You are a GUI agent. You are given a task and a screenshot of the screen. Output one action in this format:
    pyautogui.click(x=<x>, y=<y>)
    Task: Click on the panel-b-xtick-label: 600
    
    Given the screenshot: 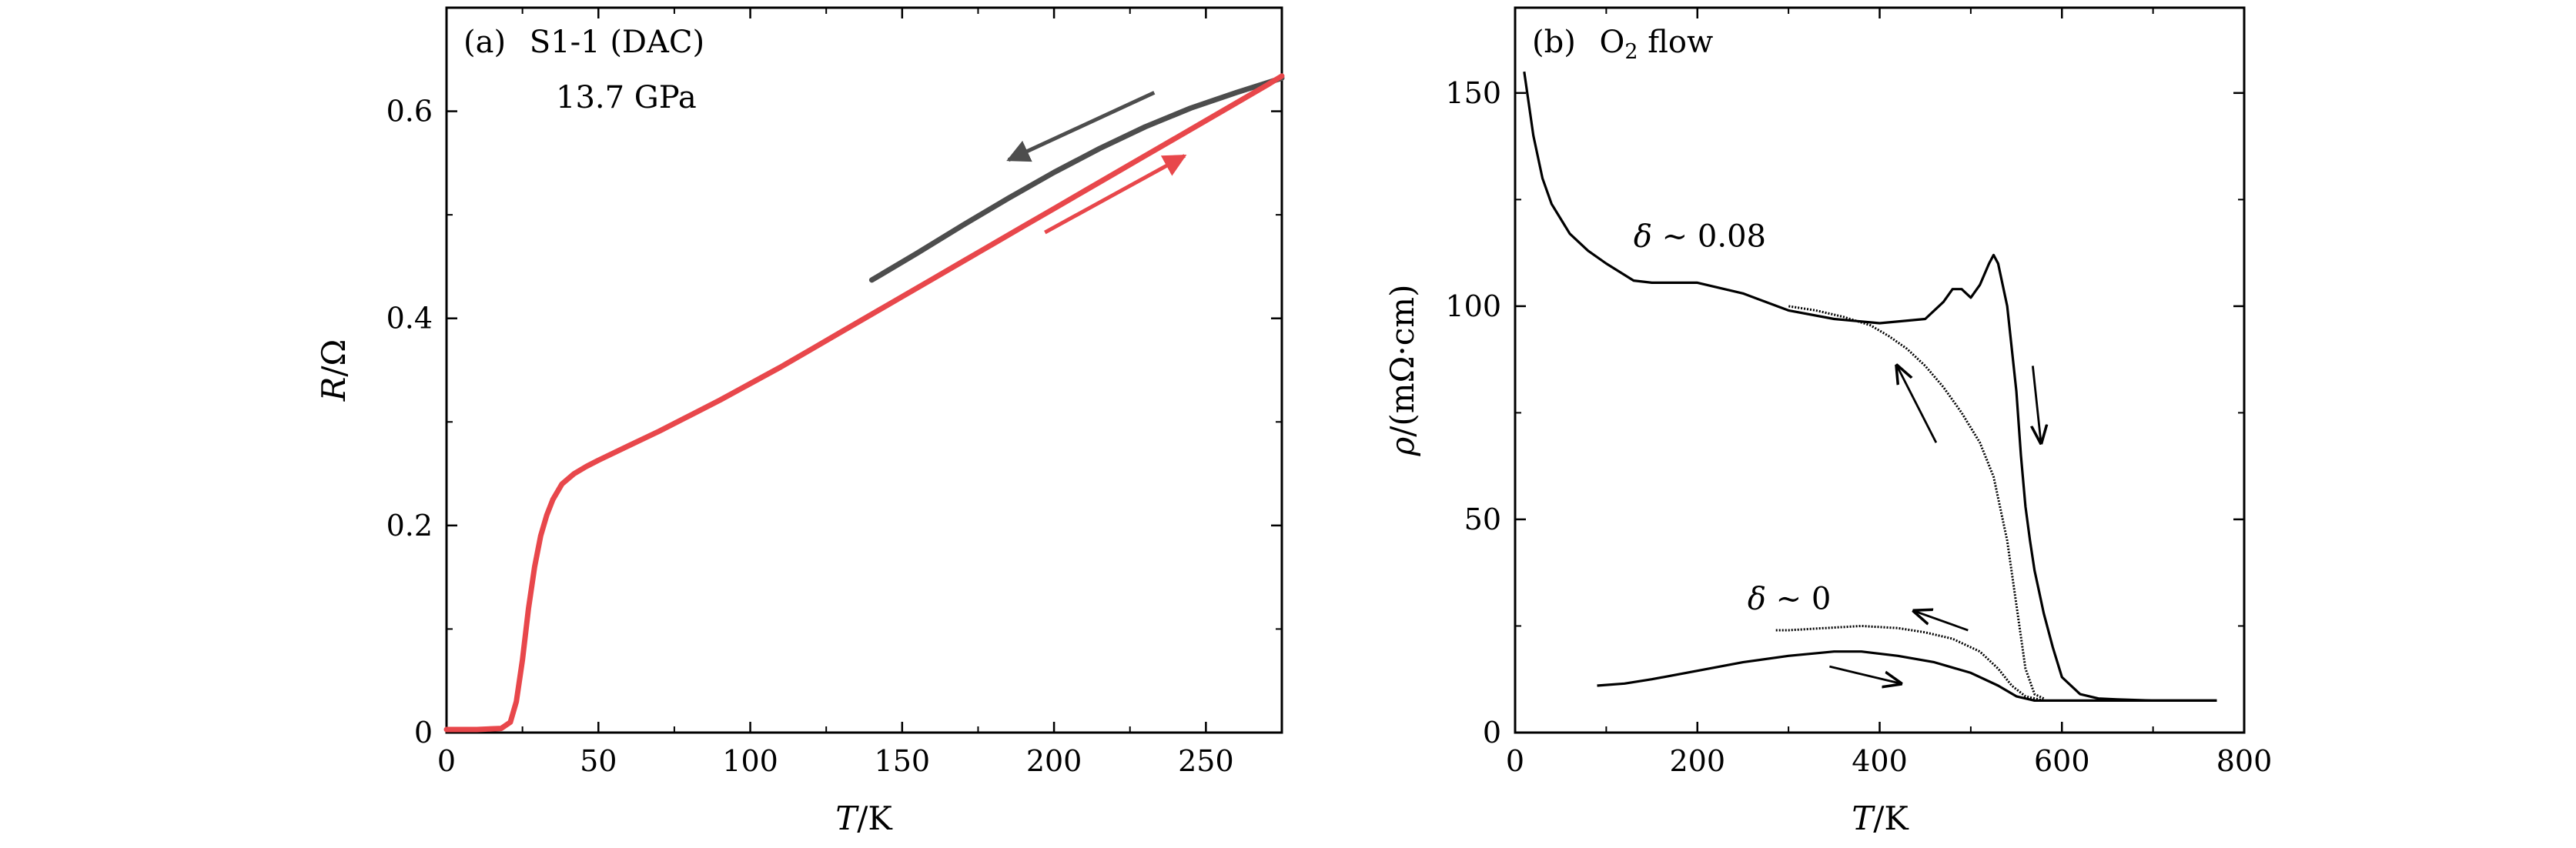 What is the action you would take?
    pyautogui.click(x=2062, y=761)
    